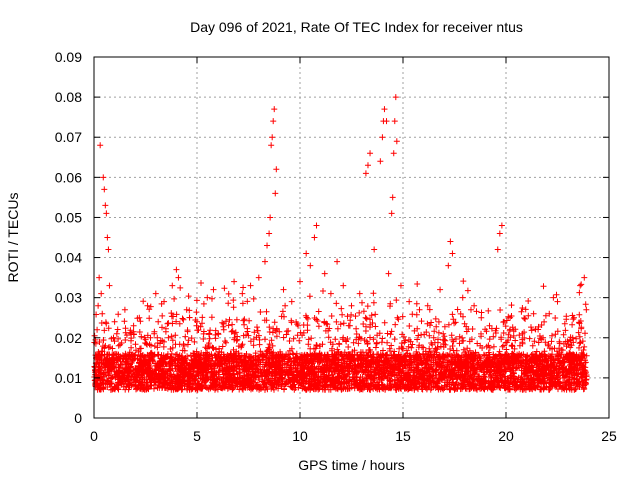  I want to click on x-tick-label: 0, so click(94, 436).